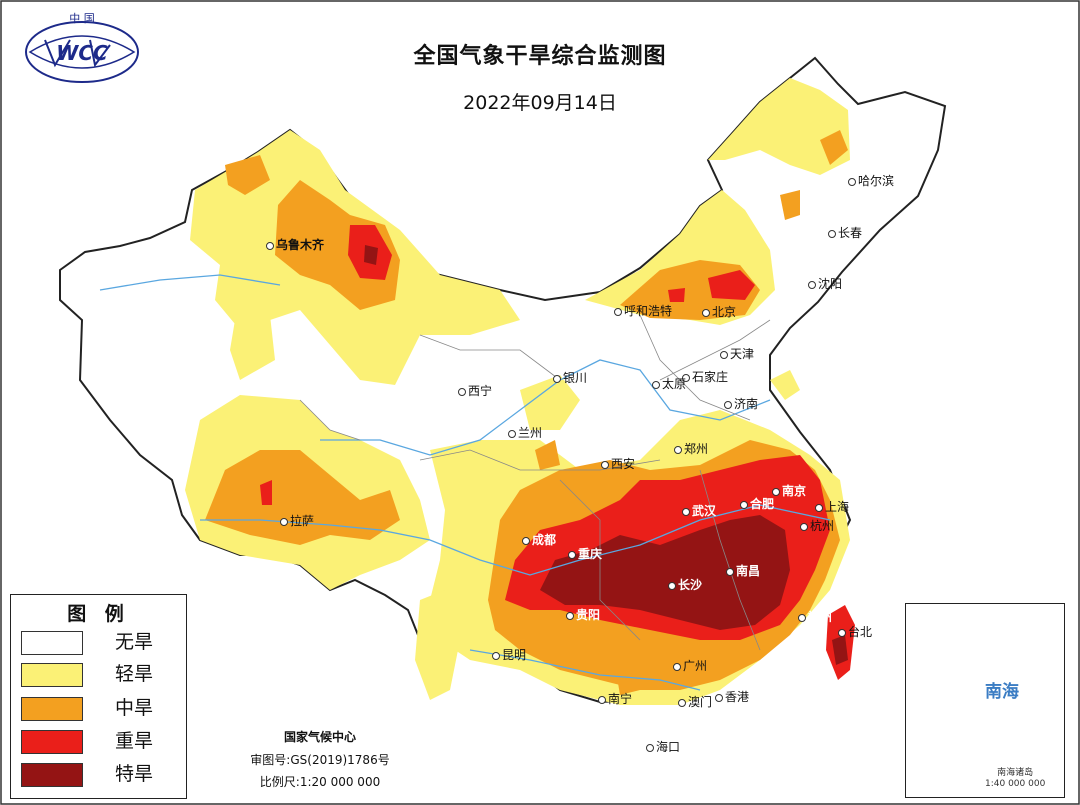  I want to click on credit-scale: 比例尺:1:20 000 000, so click(320, 782).